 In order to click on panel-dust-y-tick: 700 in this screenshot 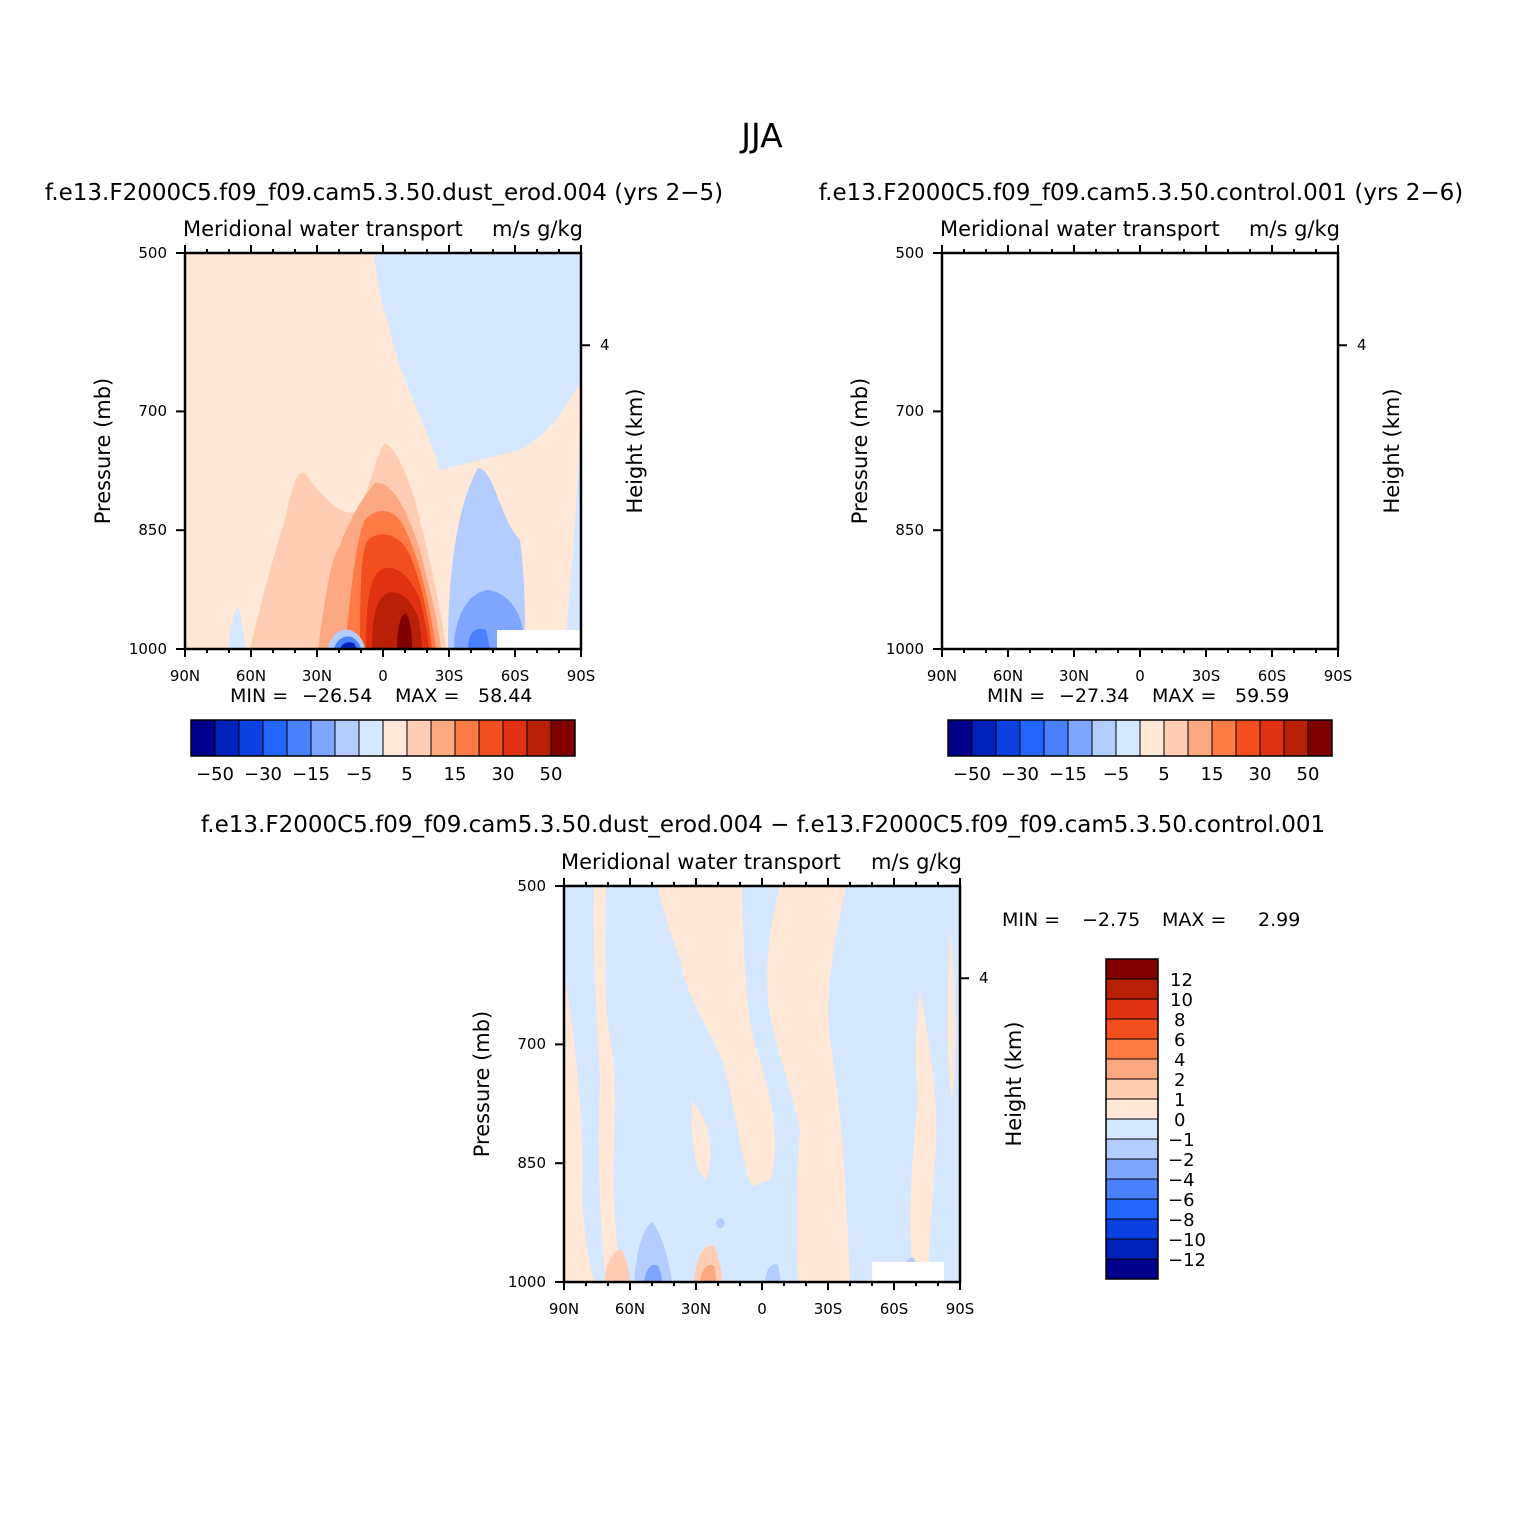, I will do `click(152, 411)`.